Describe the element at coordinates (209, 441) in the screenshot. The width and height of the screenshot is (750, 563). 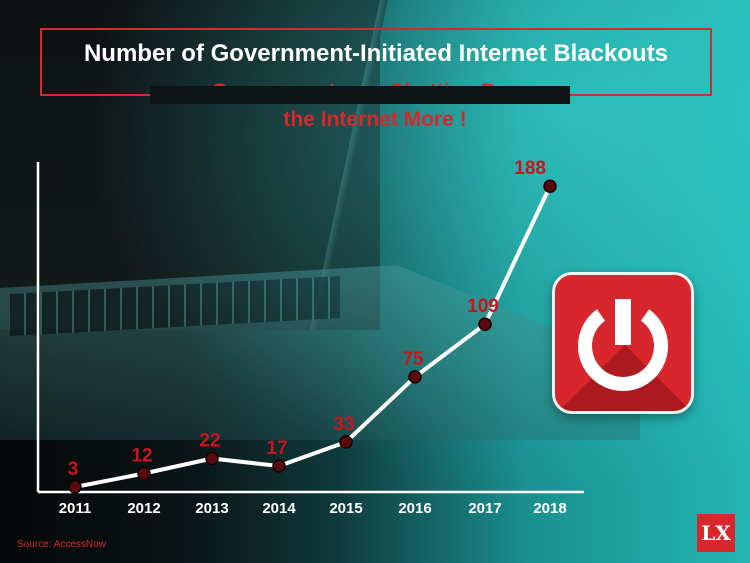
I see `data-label: 22` at that location.